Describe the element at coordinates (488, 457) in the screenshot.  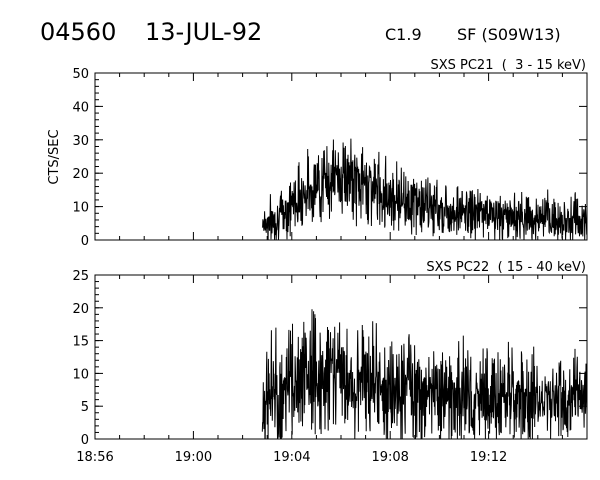
I see `x-tick-label: 19:12` at that location.